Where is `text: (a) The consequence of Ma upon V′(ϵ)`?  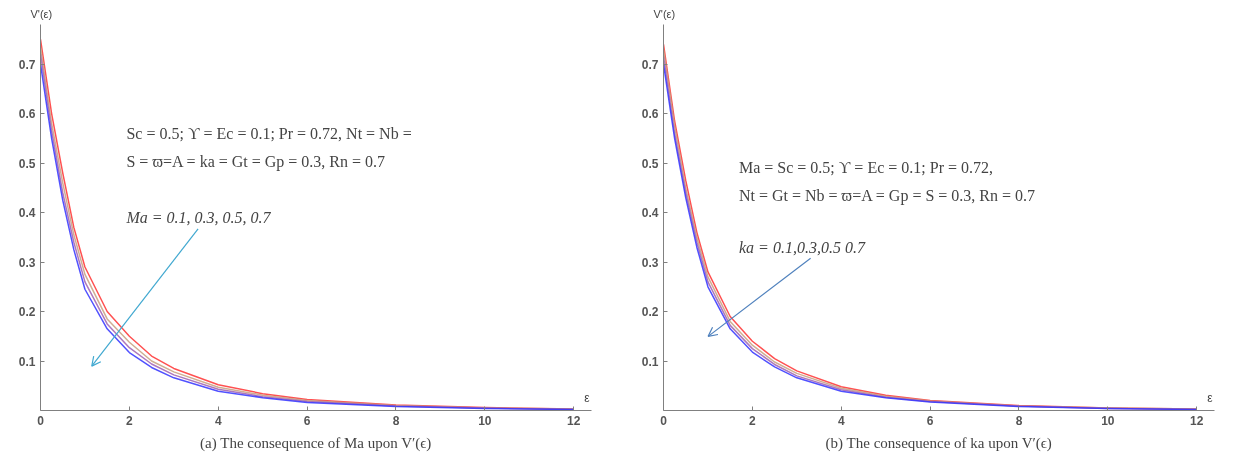 text: (a) The consequence of Ma upon V′(ϵ) is located at coordinates (316, 443).